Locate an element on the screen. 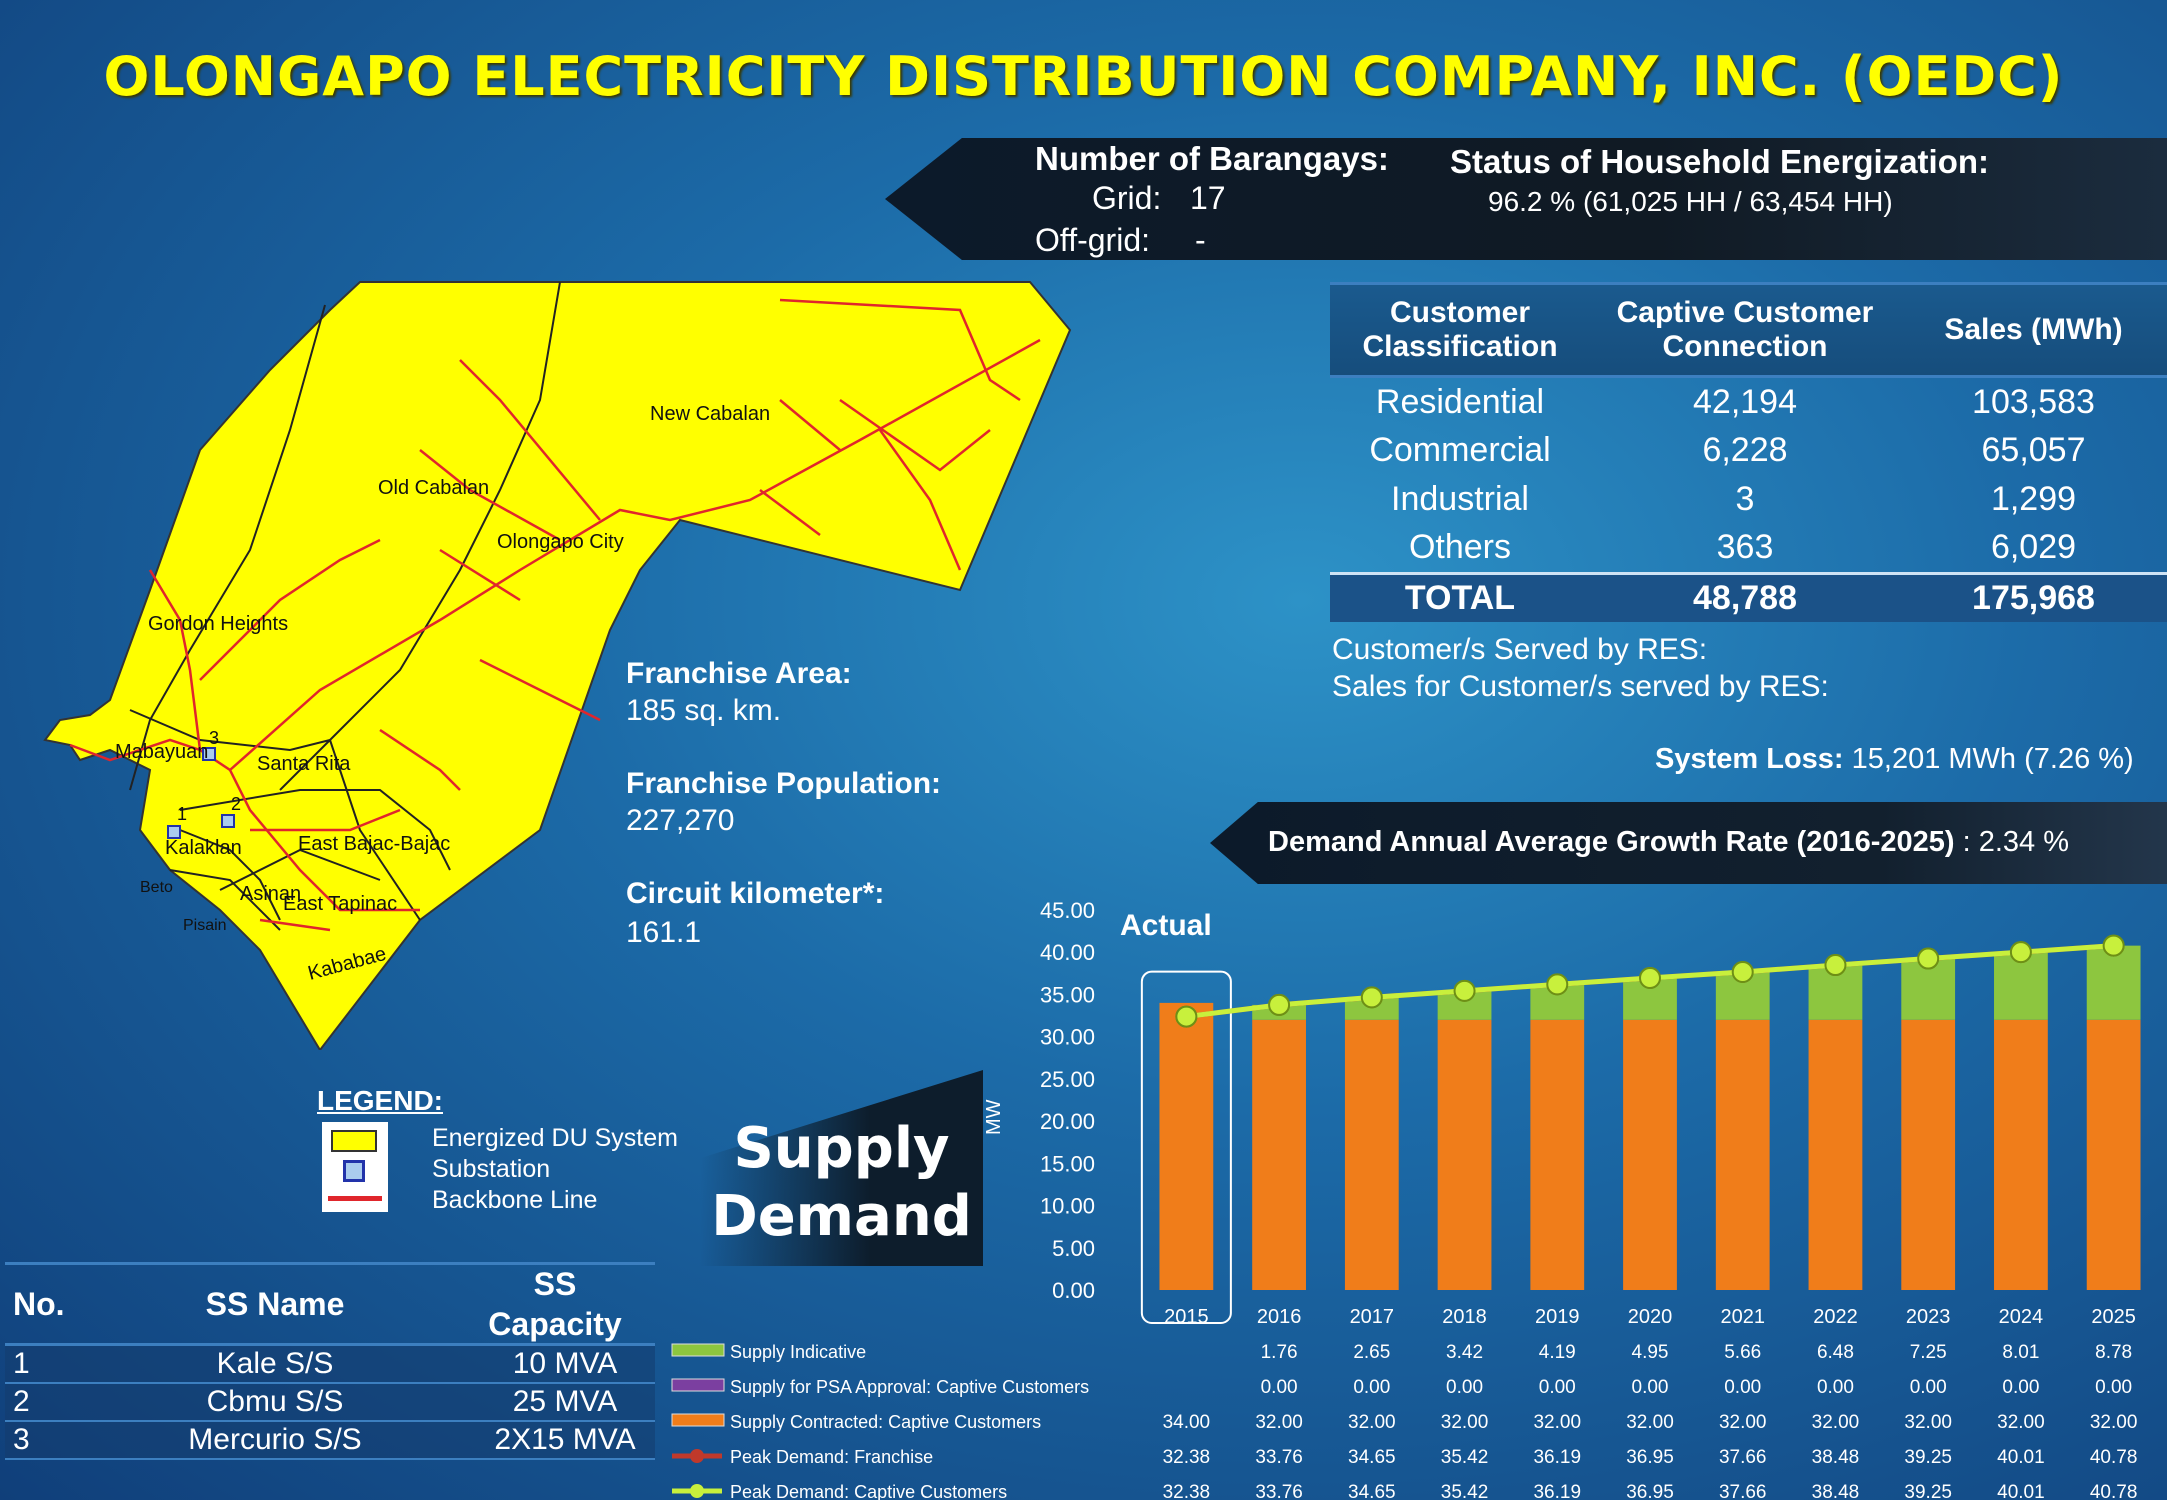 Image resolution: width=2167 pixels, height=1500 pixels. data-label: 39.25 is located at coordinates (1928, 1491).